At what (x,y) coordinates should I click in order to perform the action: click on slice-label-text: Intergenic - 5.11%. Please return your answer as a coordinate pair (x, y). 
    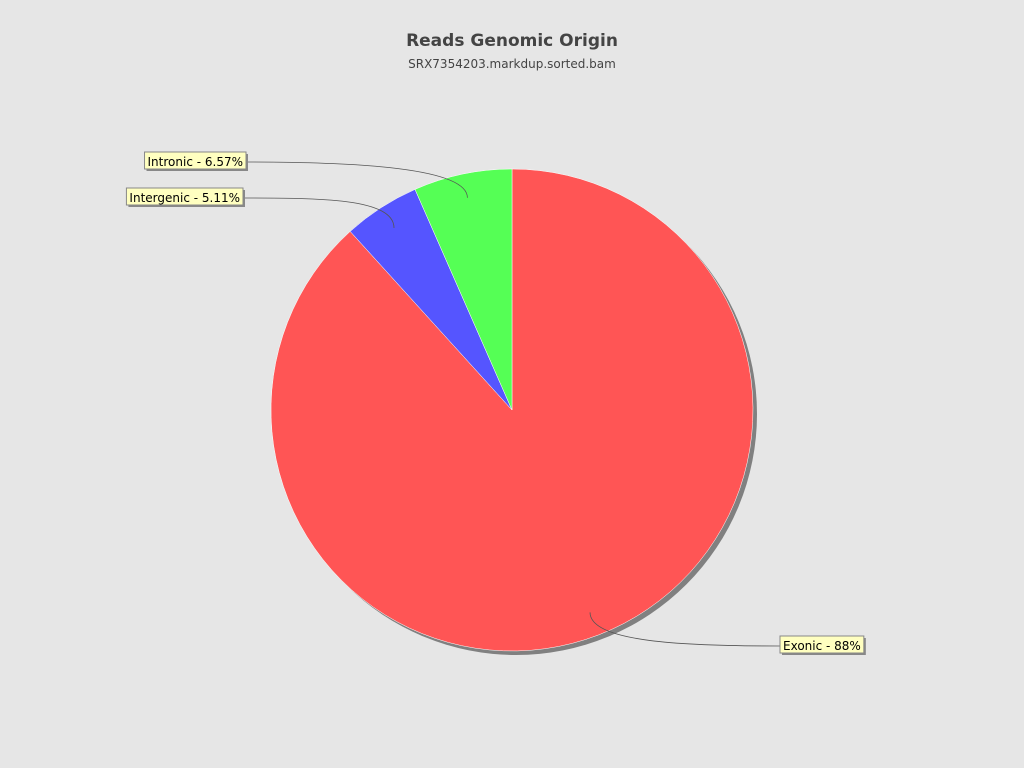
    Looking at the image, I should click on (184, 198).